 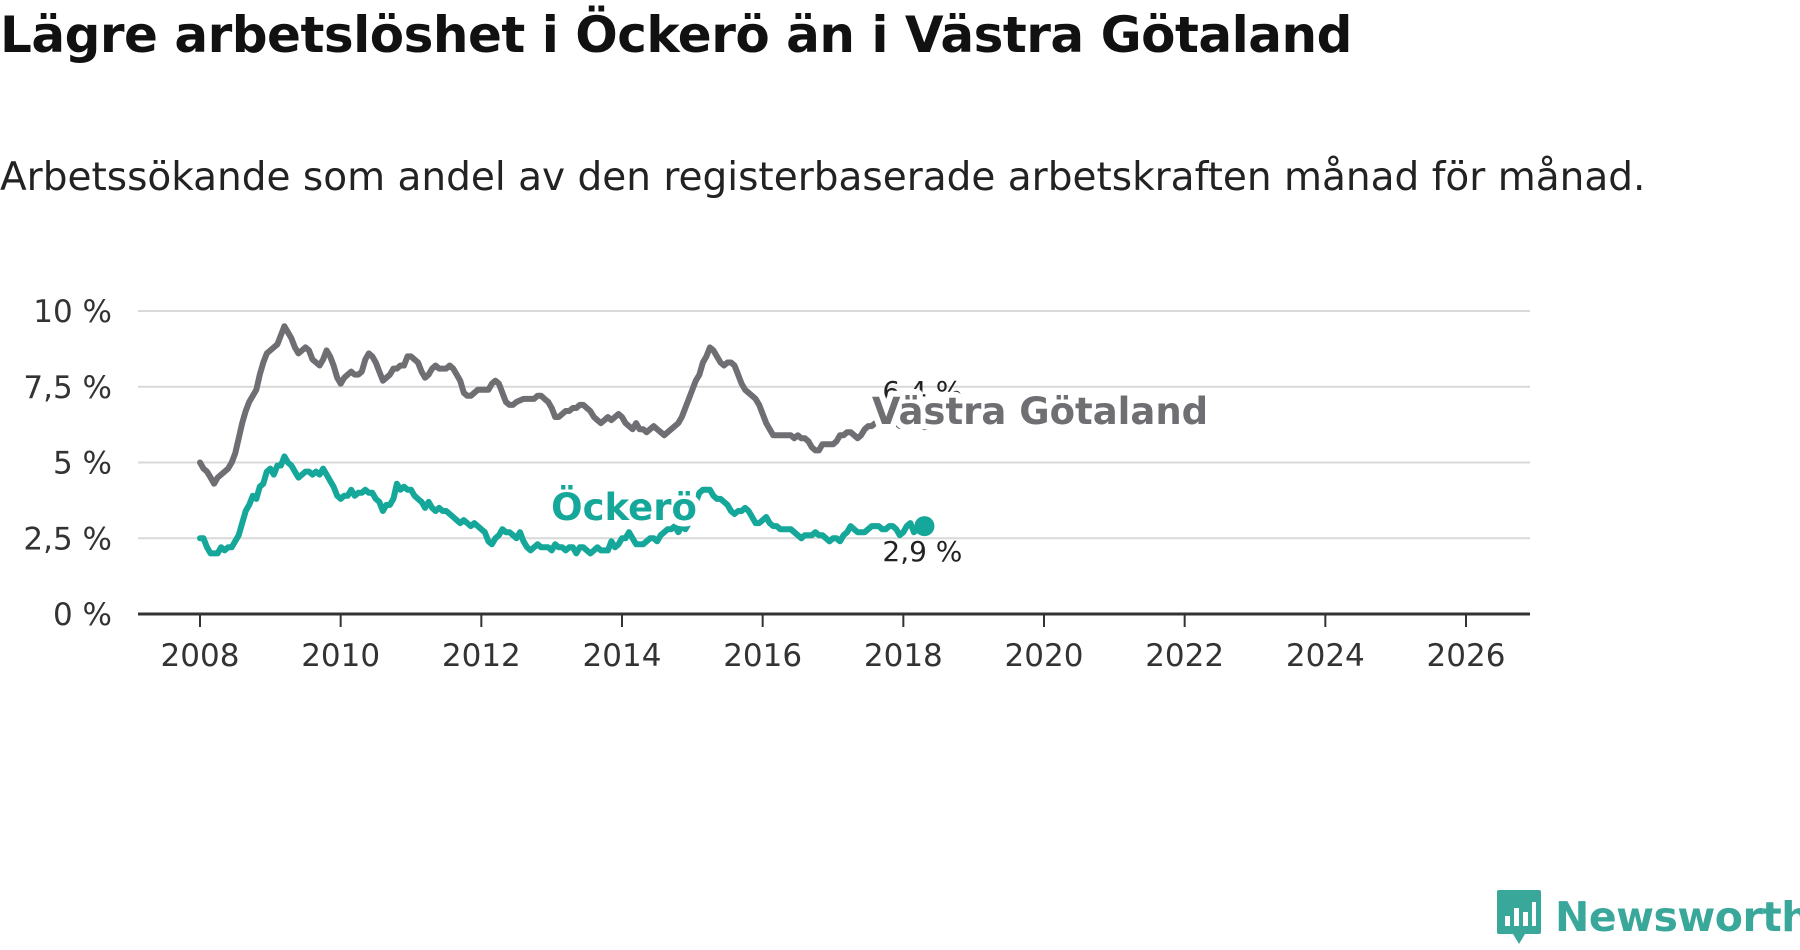 I want to click on x-tick-label: 2012, so click(x=481, y=656).